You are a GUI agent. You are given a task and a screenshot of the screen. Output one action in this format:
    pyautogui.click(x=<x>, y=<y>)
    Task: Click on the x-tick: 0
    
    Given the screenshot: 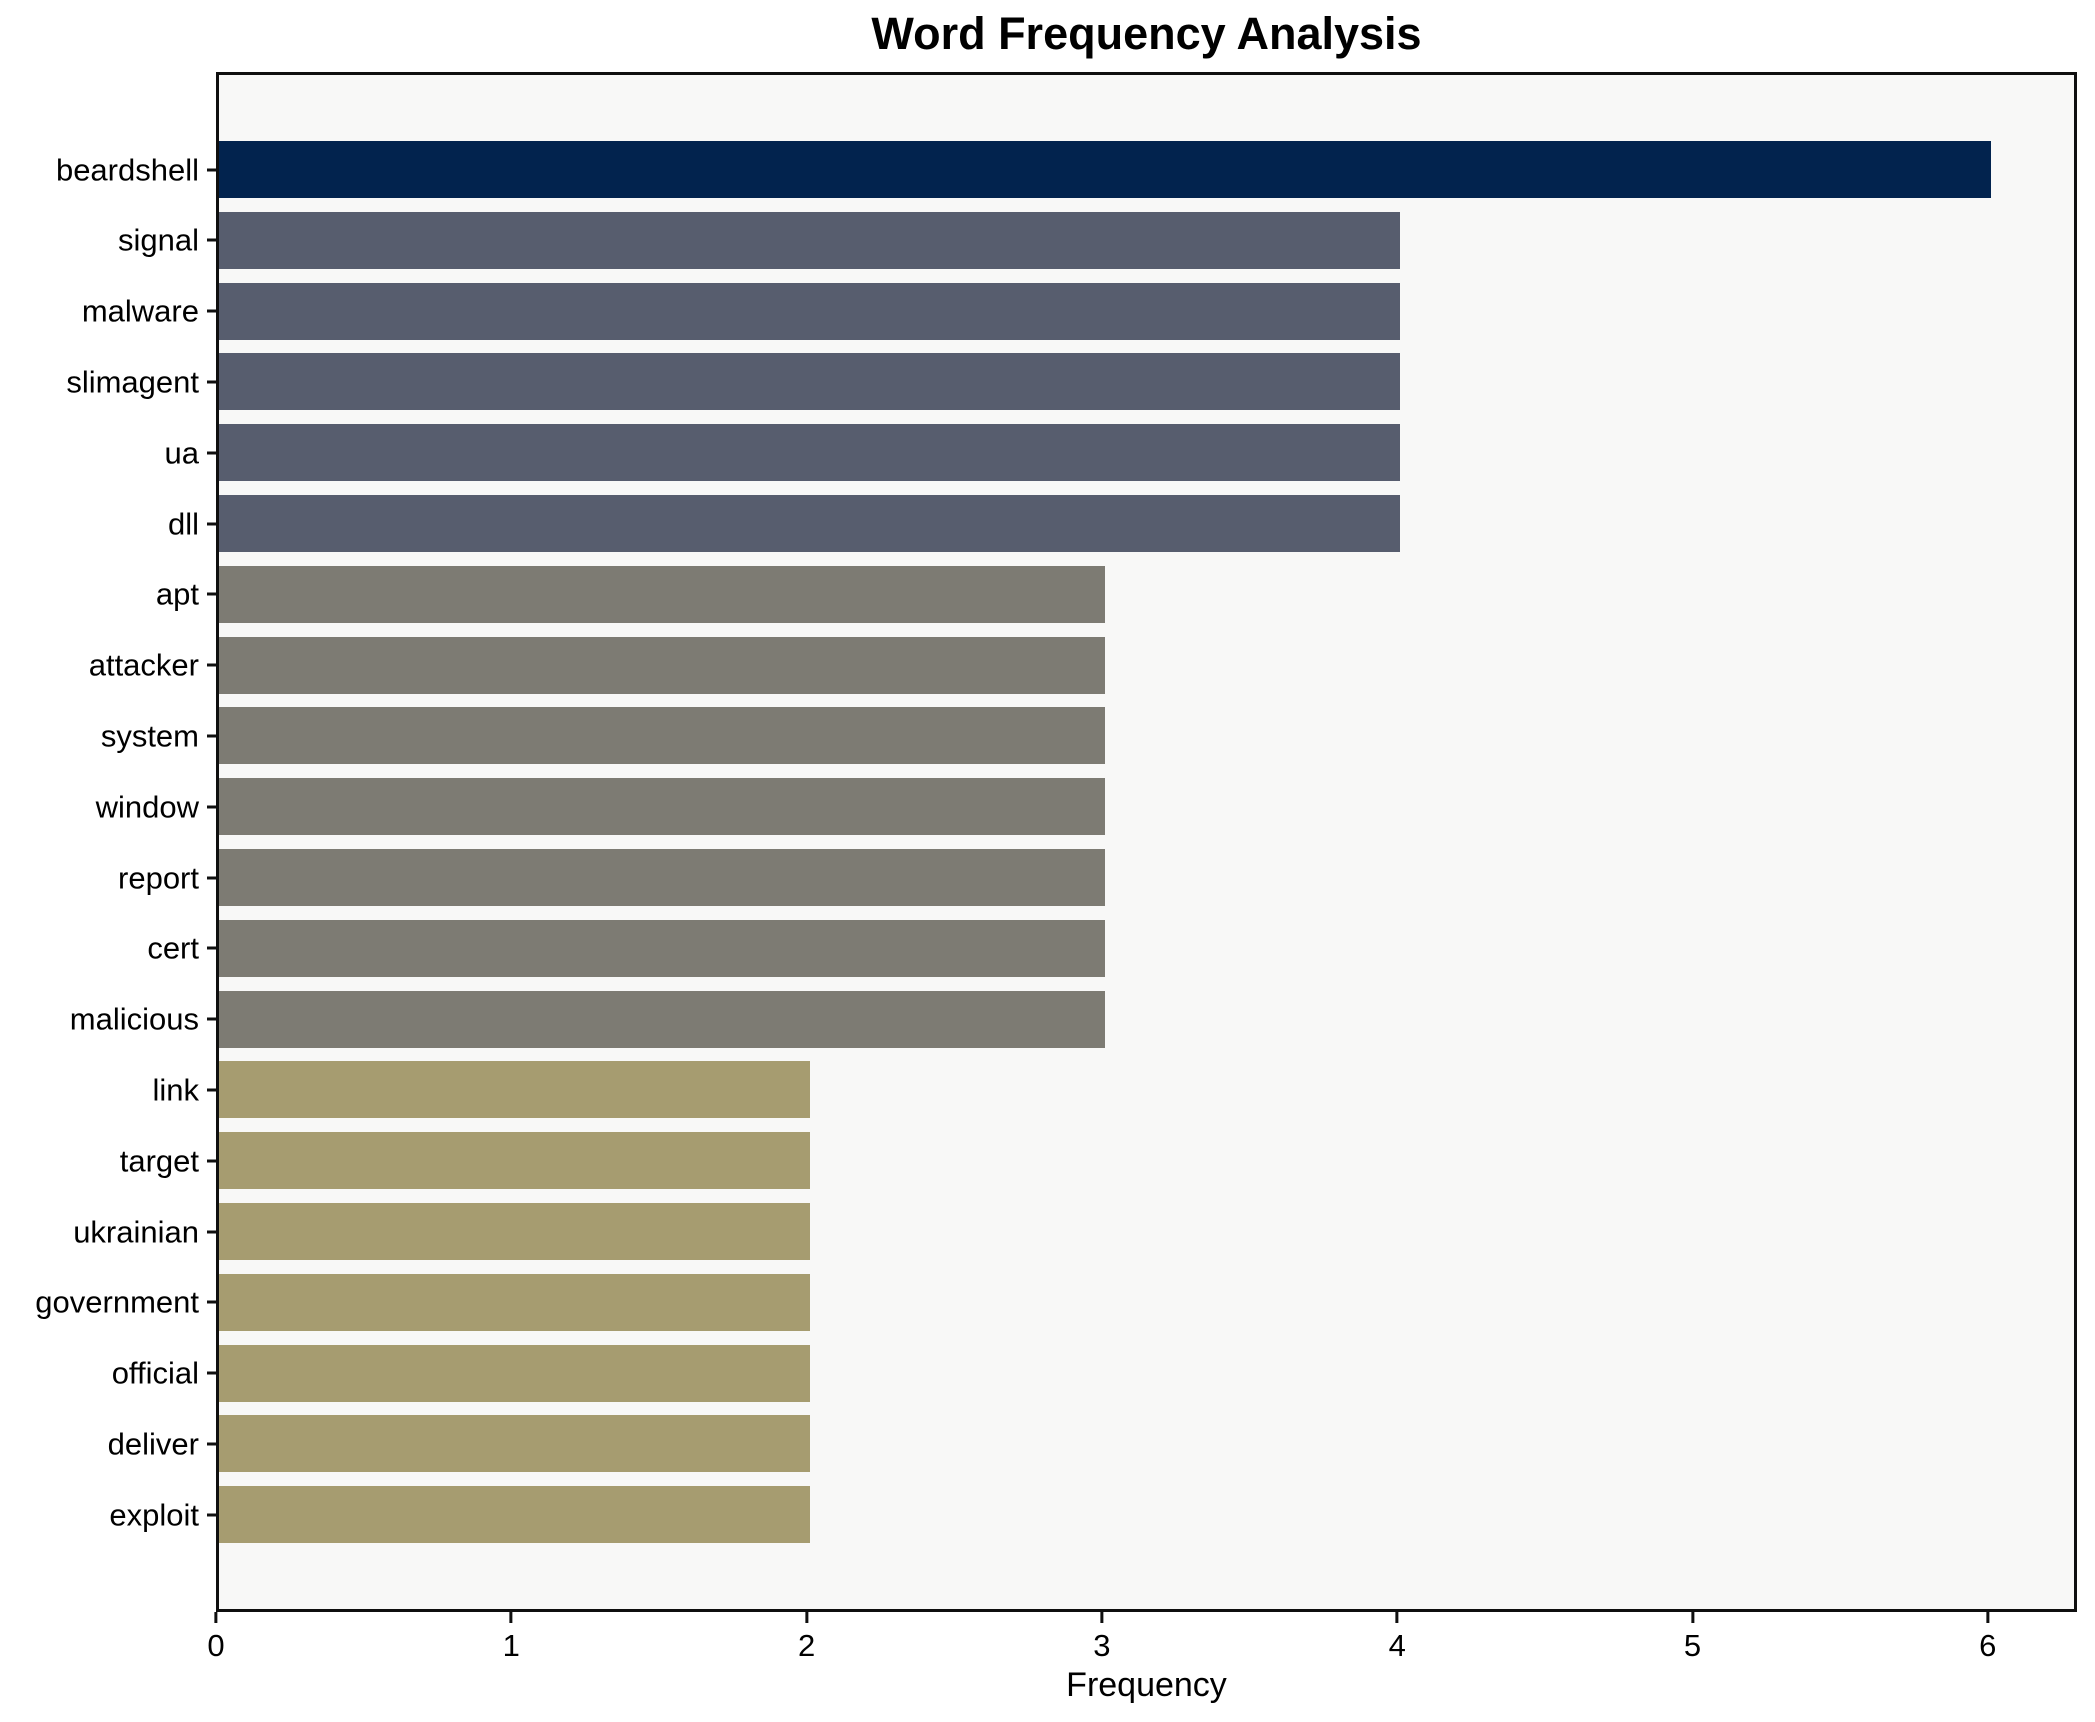 What is the action you would take?
    pyautogui.click(x=216, y=1637)
    